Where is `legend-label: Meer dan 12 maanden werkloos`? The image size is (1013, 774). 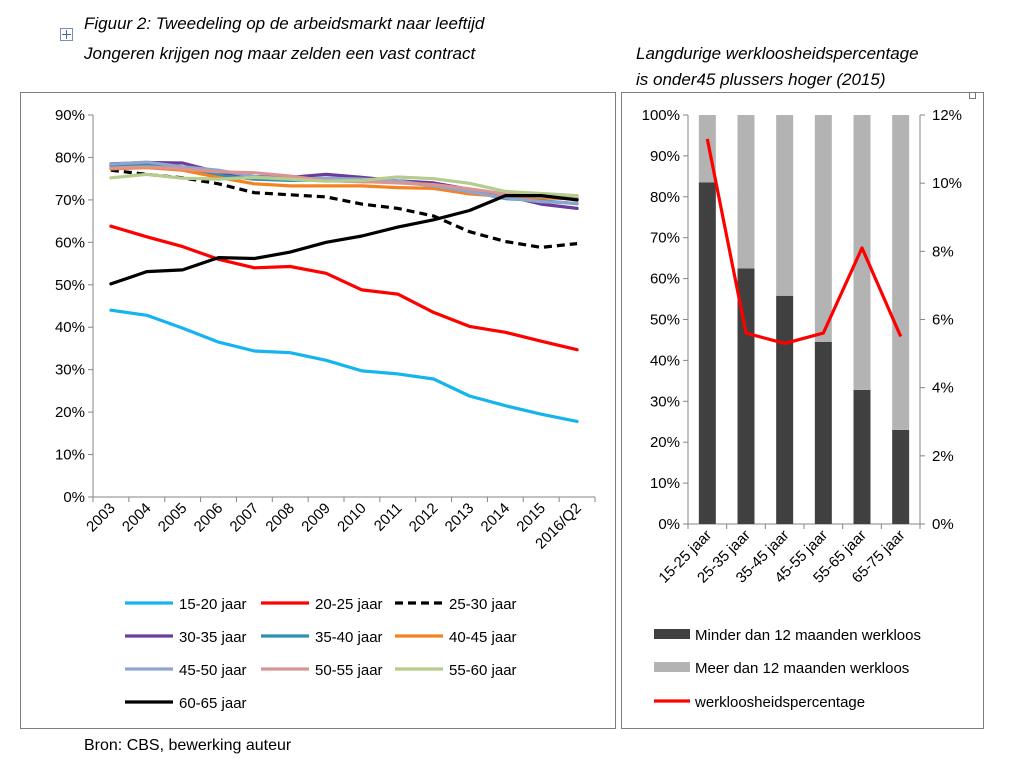 legend-label: Meer dan 12 maanden werkloos is located at coordinates (802, 668).